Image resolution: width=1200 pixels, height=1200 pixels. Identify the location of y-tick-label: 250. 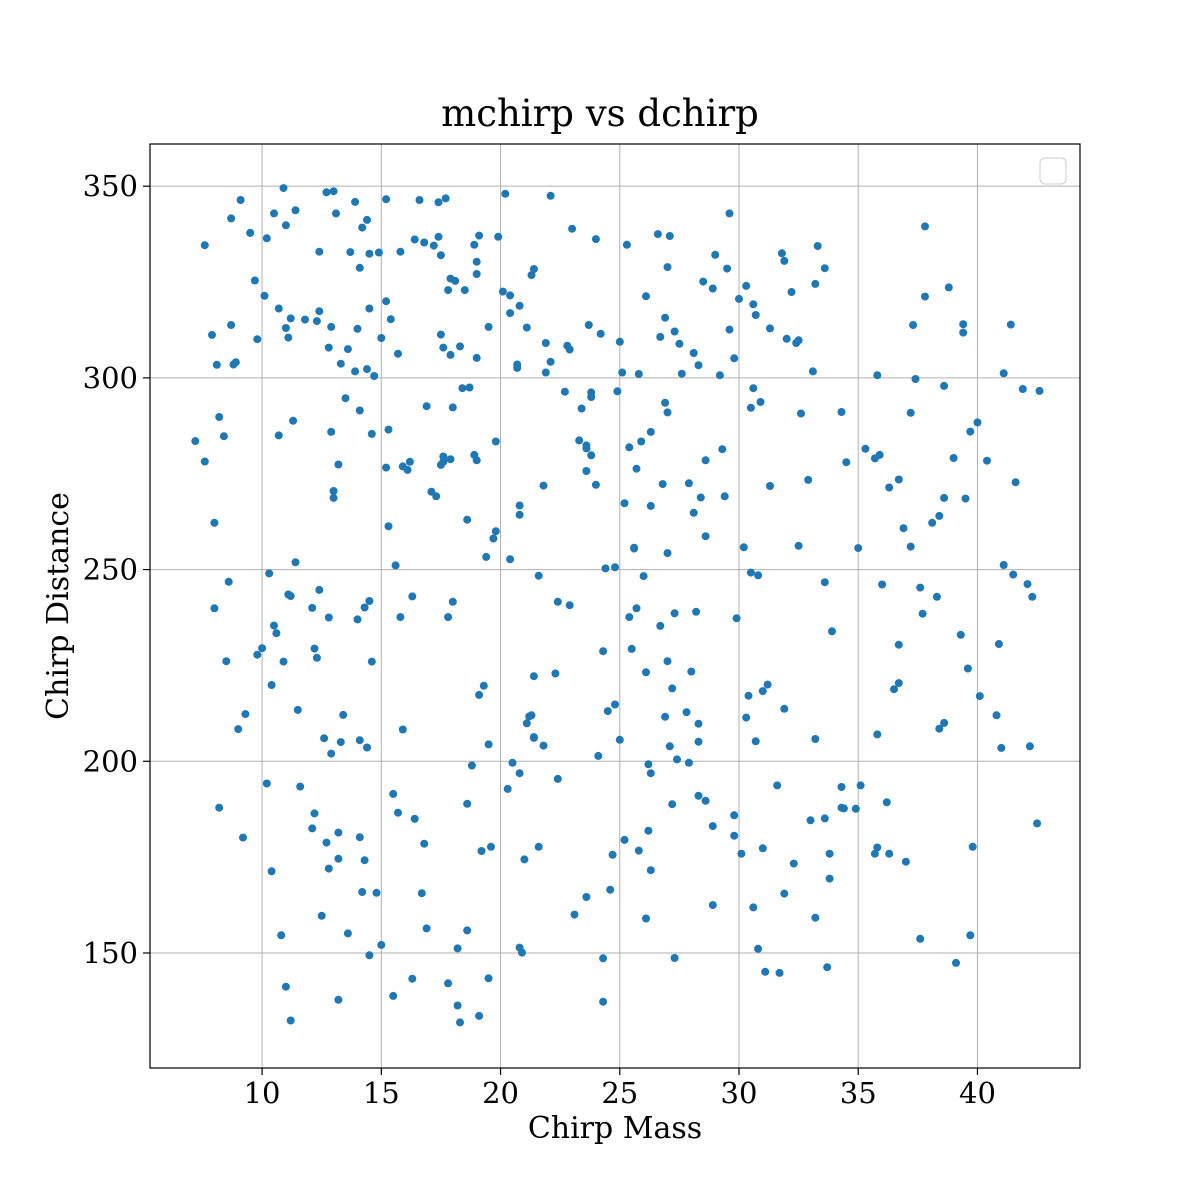
(110, 570).